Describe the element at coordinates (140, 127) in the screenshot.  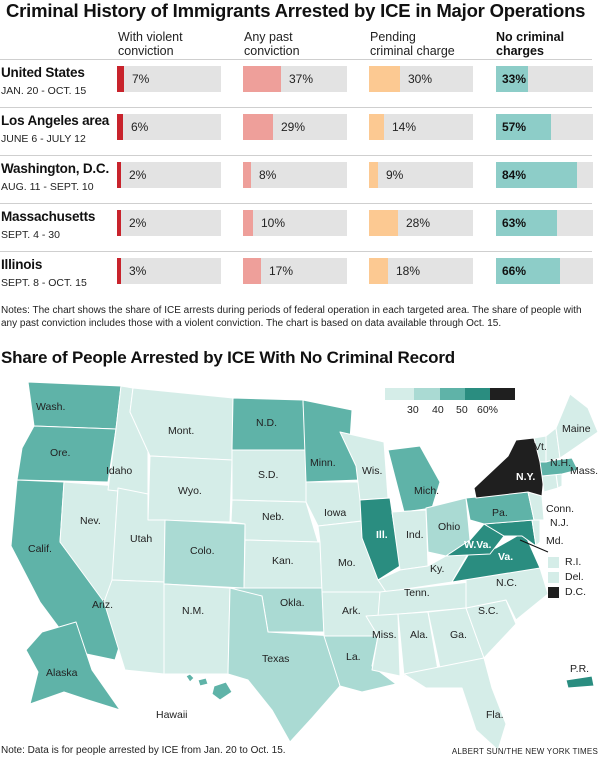
I see `bar-value-label: 6%` at that location.